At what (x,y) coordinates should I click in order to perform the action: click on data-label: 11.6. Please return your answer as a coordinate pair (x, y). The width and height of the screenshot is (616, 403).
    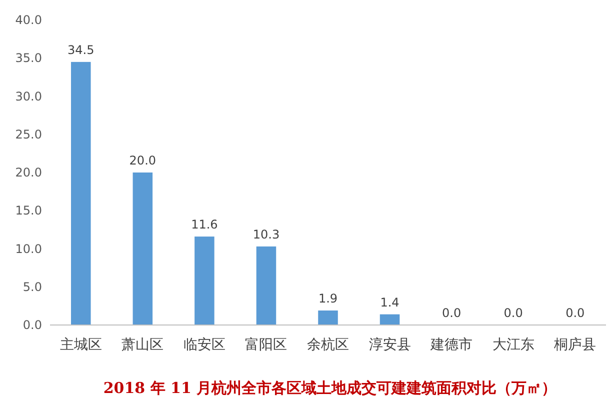
    Looking at the image, I should click on (204, 225).